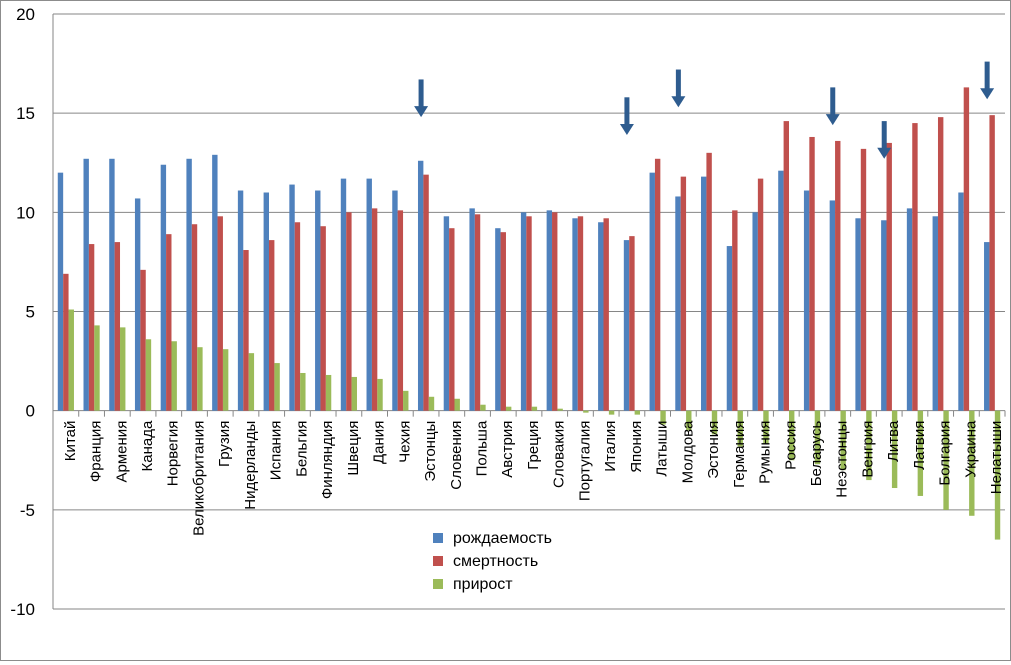  I want to click on x-tick-label: Италия, so click(610, 446).